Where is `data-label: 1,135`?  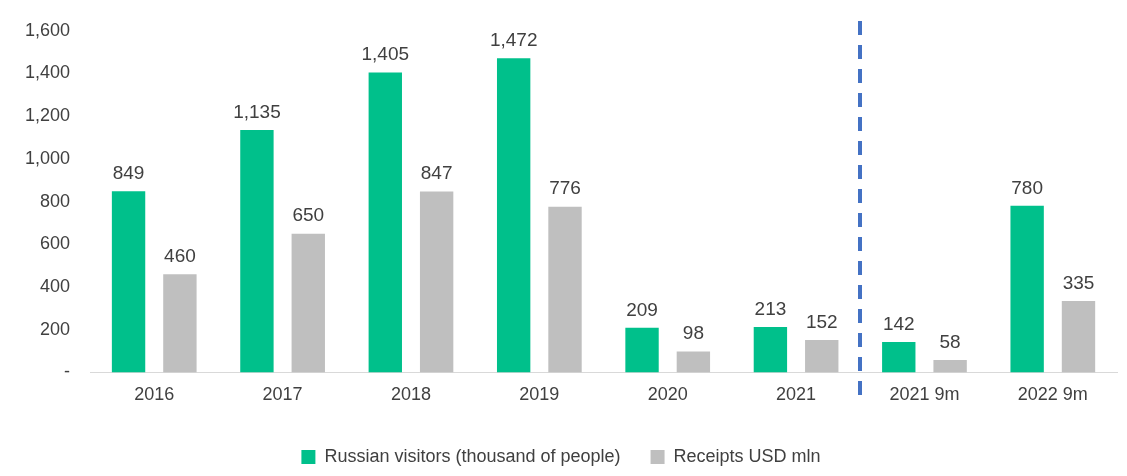 data-label: 1,135 is located at coordinates (257, 111).